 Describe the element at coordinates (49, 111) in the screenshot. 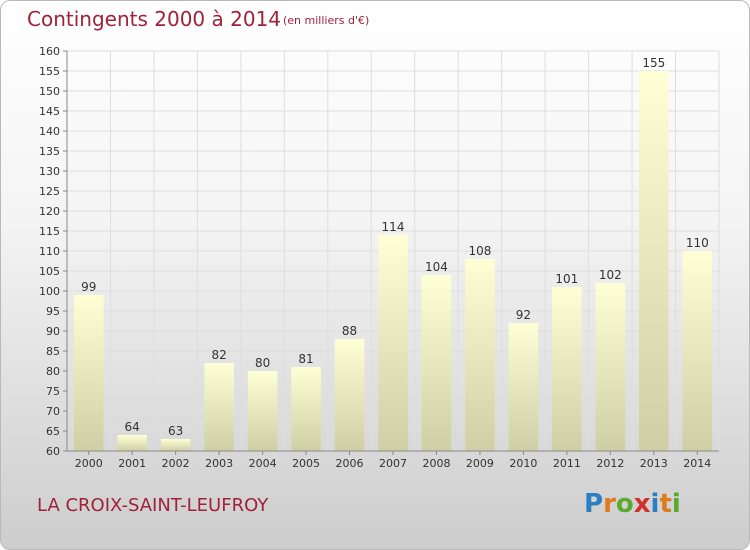

I see `y-tick-label: 145` at that location.